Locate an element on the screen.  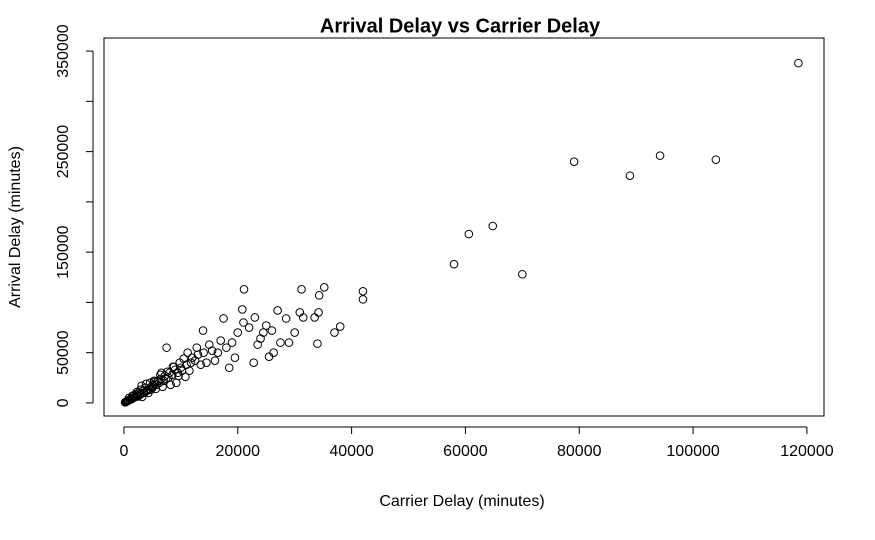
y-tick-label: 350000 is located at coordinates (63, 50).